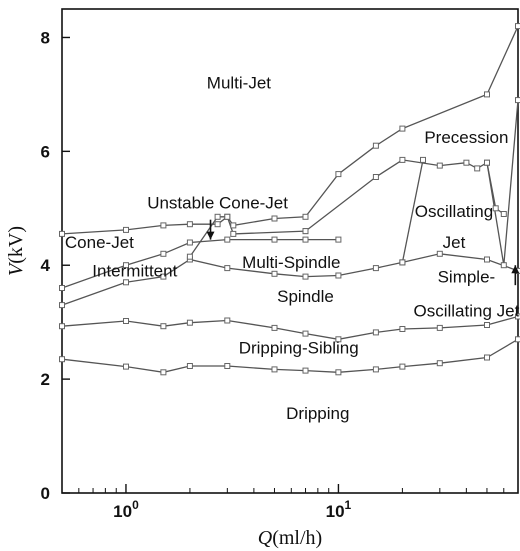  Describe the element at coordinates (126, 509) in the screenshot. I see `x-tick-label: 100` at that location.